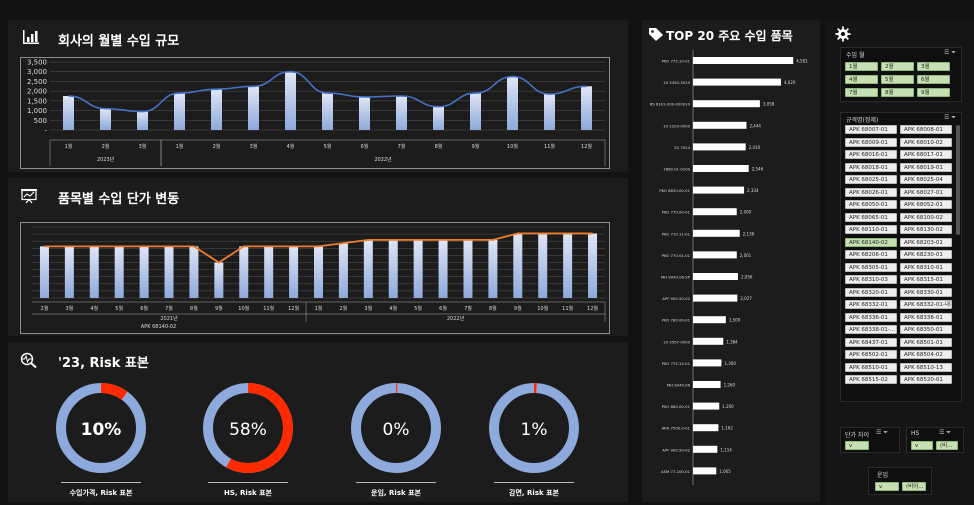 The height and width of the screenshot is (505, 974). What do you see at coordinates (926, 304) in the screenshot?
I see `spec-option: APK 68332-01-내부` at bounding box center [926, 304].